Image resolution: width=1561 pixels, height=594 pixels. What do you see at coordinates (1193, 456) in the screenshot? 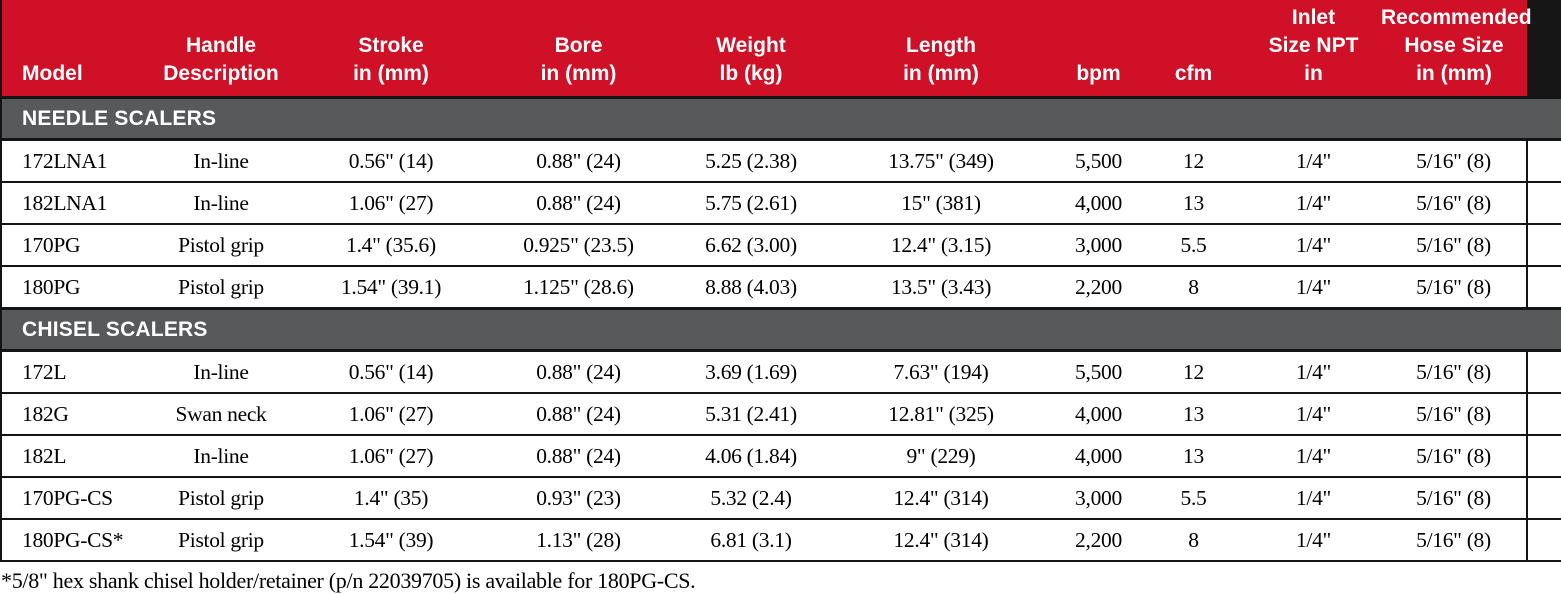
I see `cell-cfm: 13` at bounding box center [1193, 456].